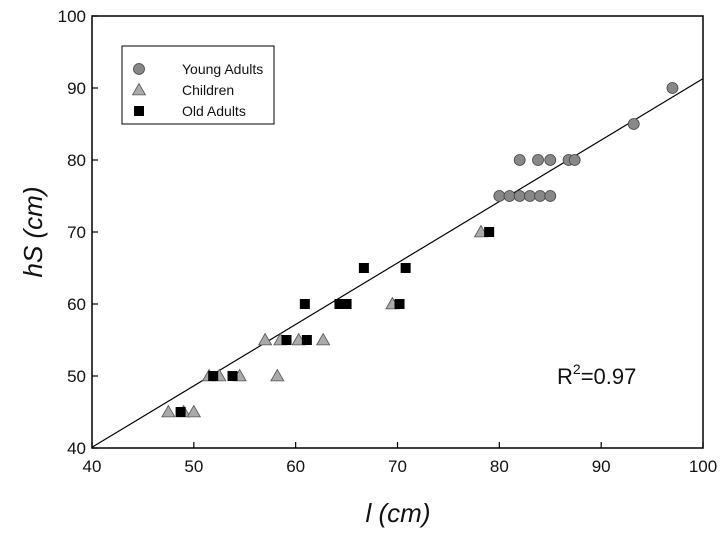 The image size is (720, 540). What do you see at coordinates (33, 232) in the screenshot?
I see `y-axis-title: hS (cm)` at bounding box center [33, 232].